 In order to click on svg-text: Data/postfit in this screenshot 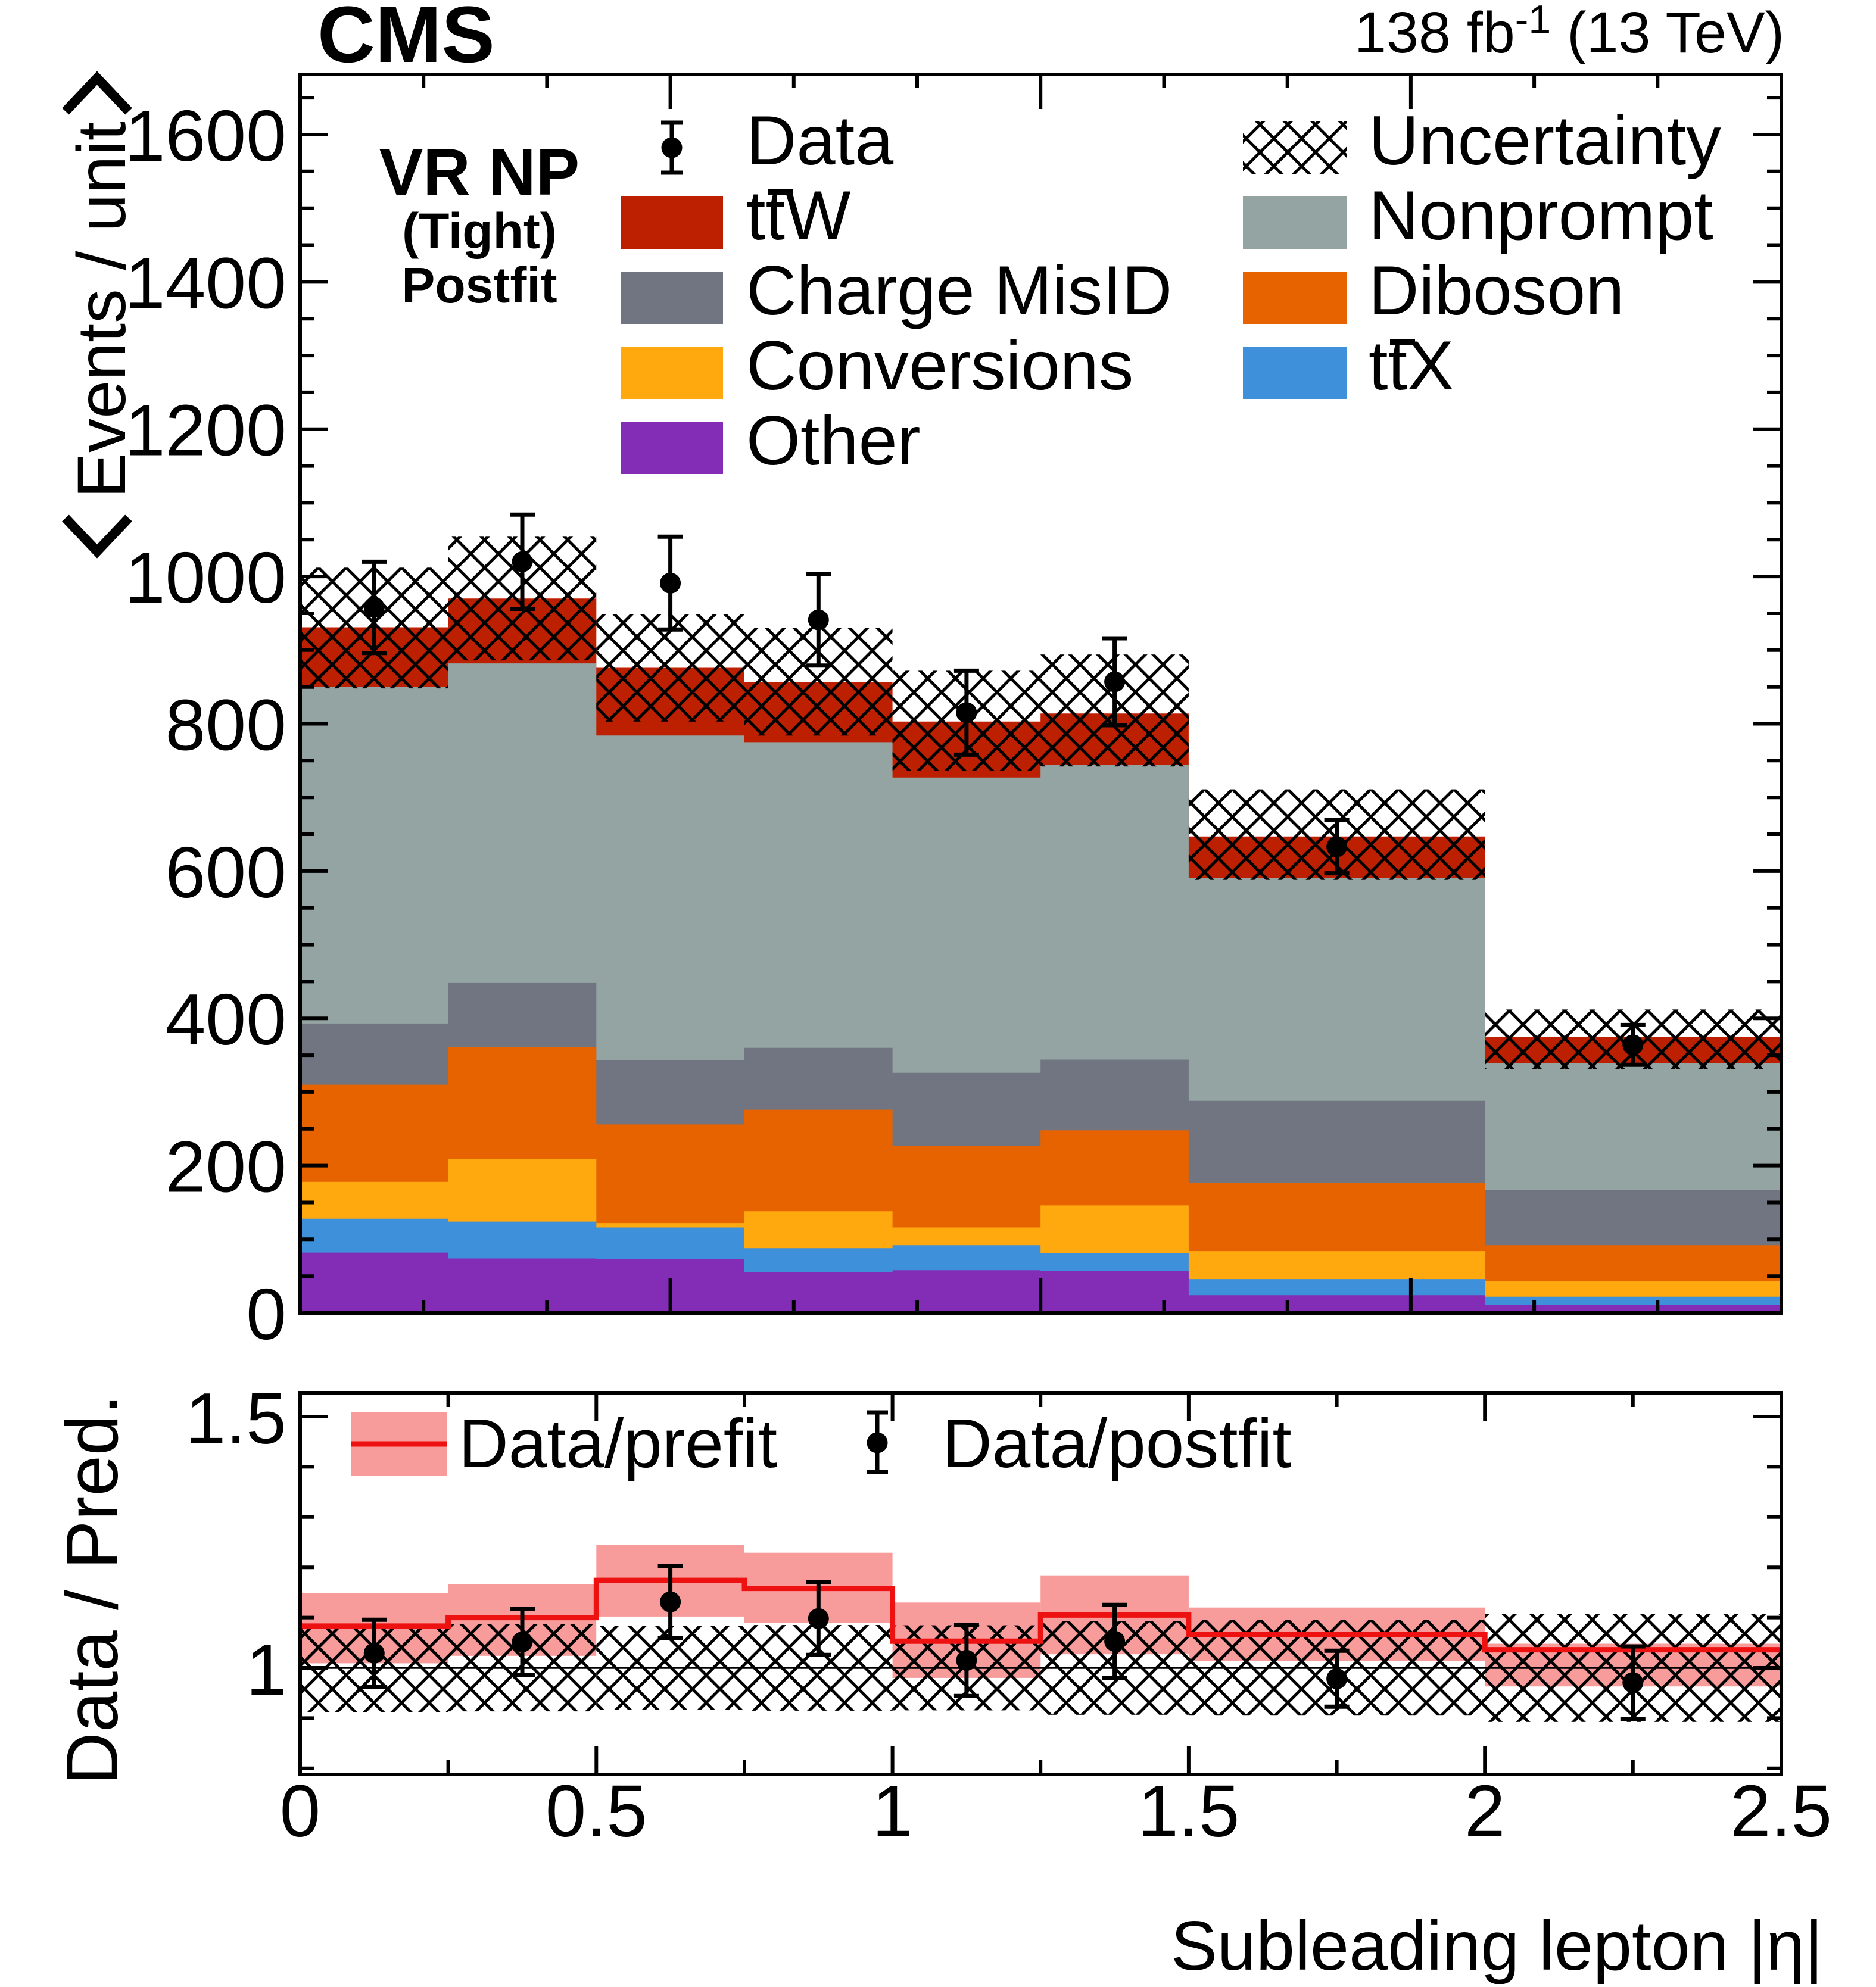, I will do `click(1117, 1443)`.